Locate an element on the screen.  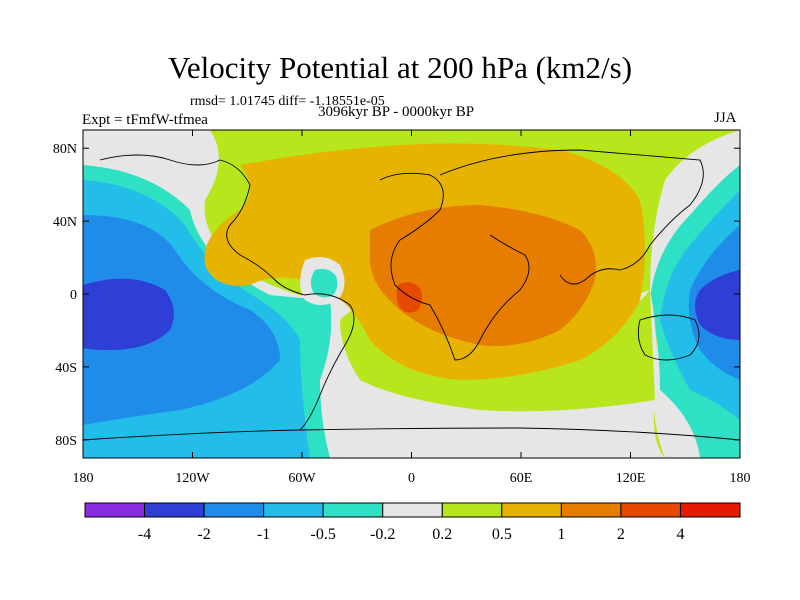
colorbar-label: 0.5 is located at coordinates (502, 534).